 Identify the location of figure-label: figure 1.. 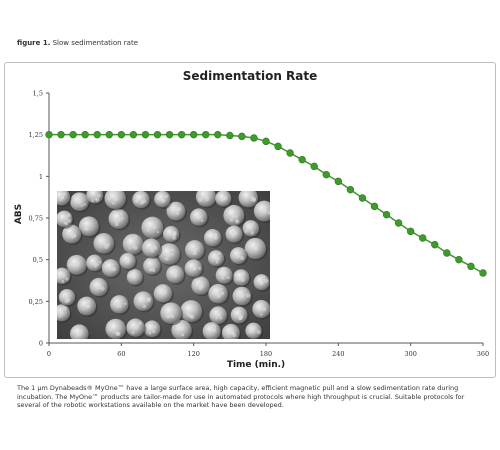
(34, 43).